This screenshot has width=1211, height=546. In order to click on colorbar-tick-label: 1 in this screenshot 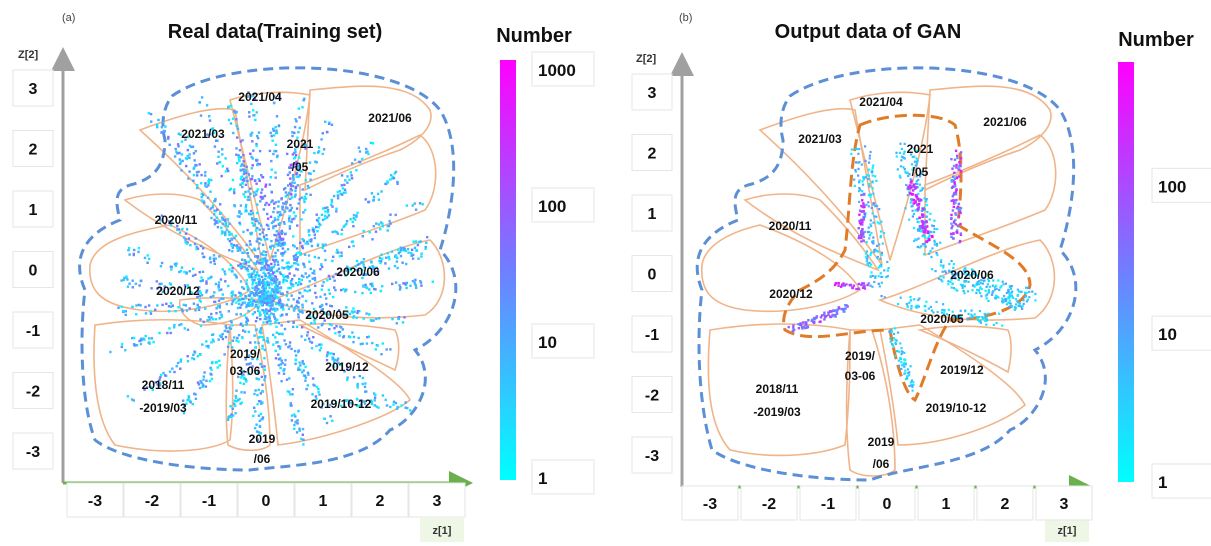, I will do `click(542, 478)`.